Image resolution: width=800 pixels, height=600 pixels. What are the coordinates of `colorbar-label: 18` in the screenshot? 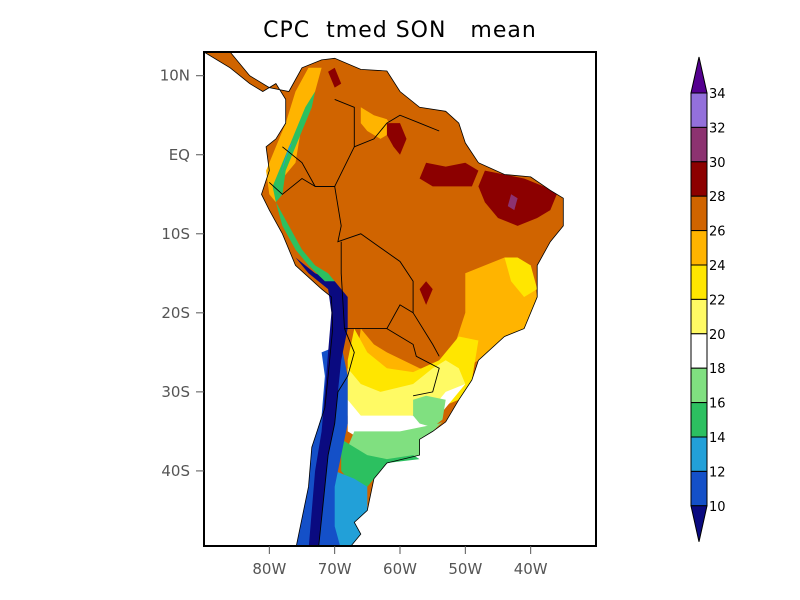 It's located at (717, 369).